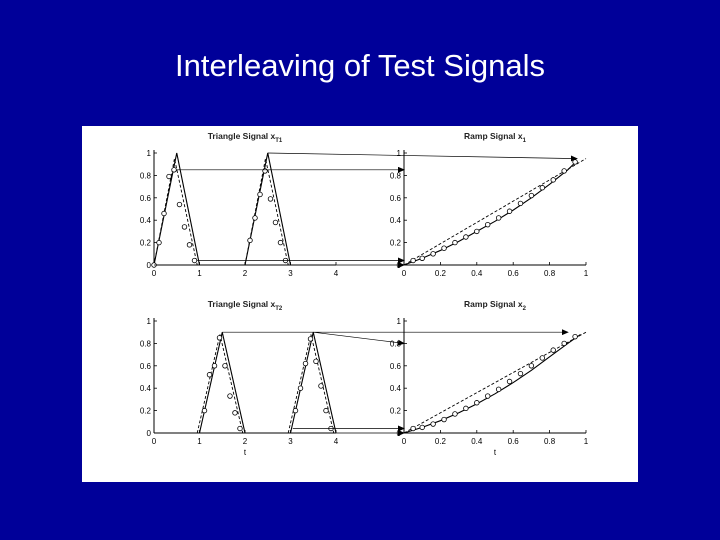  Describe the element at coordinates (245, 273) in the screenshot. I see `x-tick-label: 2` at that location.